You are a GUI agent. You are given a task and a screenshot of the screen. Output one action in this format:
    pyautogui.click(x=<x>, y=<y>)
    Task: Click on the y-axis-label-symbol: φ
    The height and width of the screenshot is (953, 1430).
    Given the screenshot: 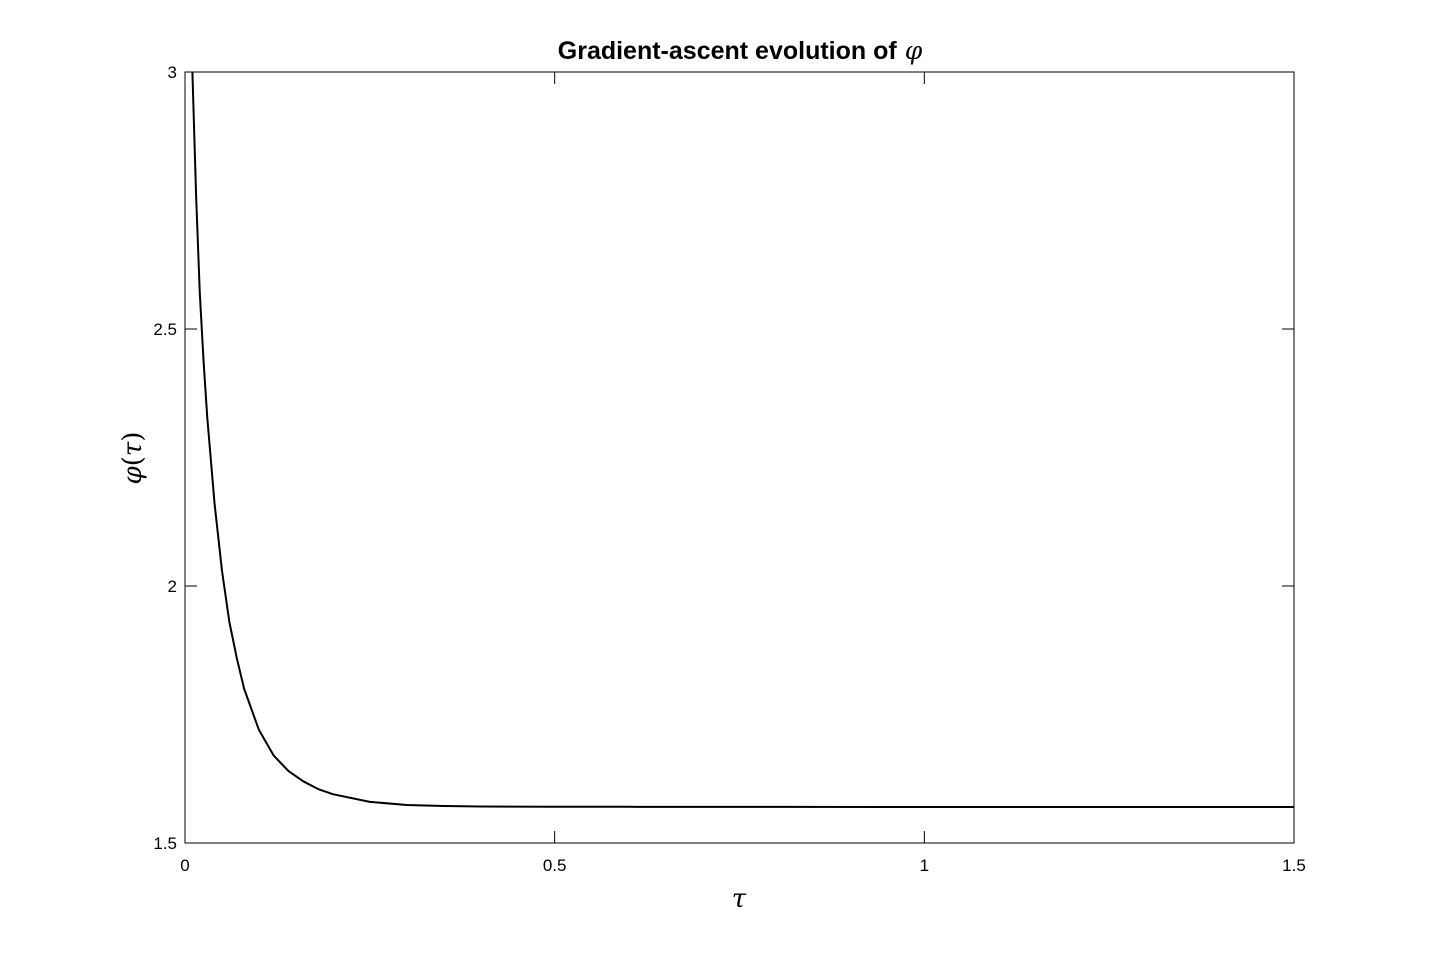 What is the action you would take?
    pyautogui.click(x=133, y=474)
    